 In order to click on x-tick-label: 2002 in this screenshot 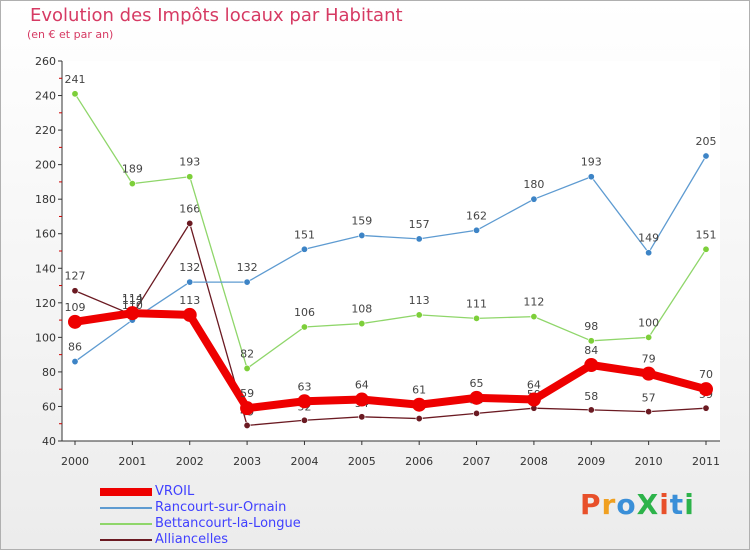, I will do `click(190, 461)`.